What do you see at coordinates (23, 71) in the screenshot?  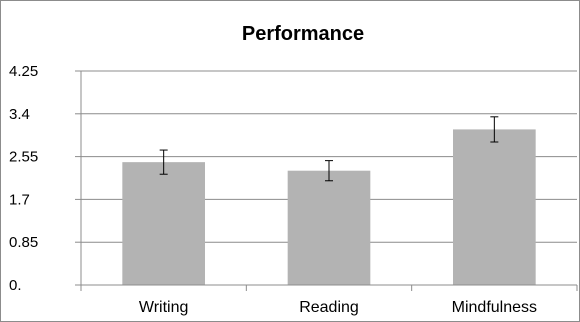 I see `y-tick-label: 4.25` at bounding box center [23, 71].